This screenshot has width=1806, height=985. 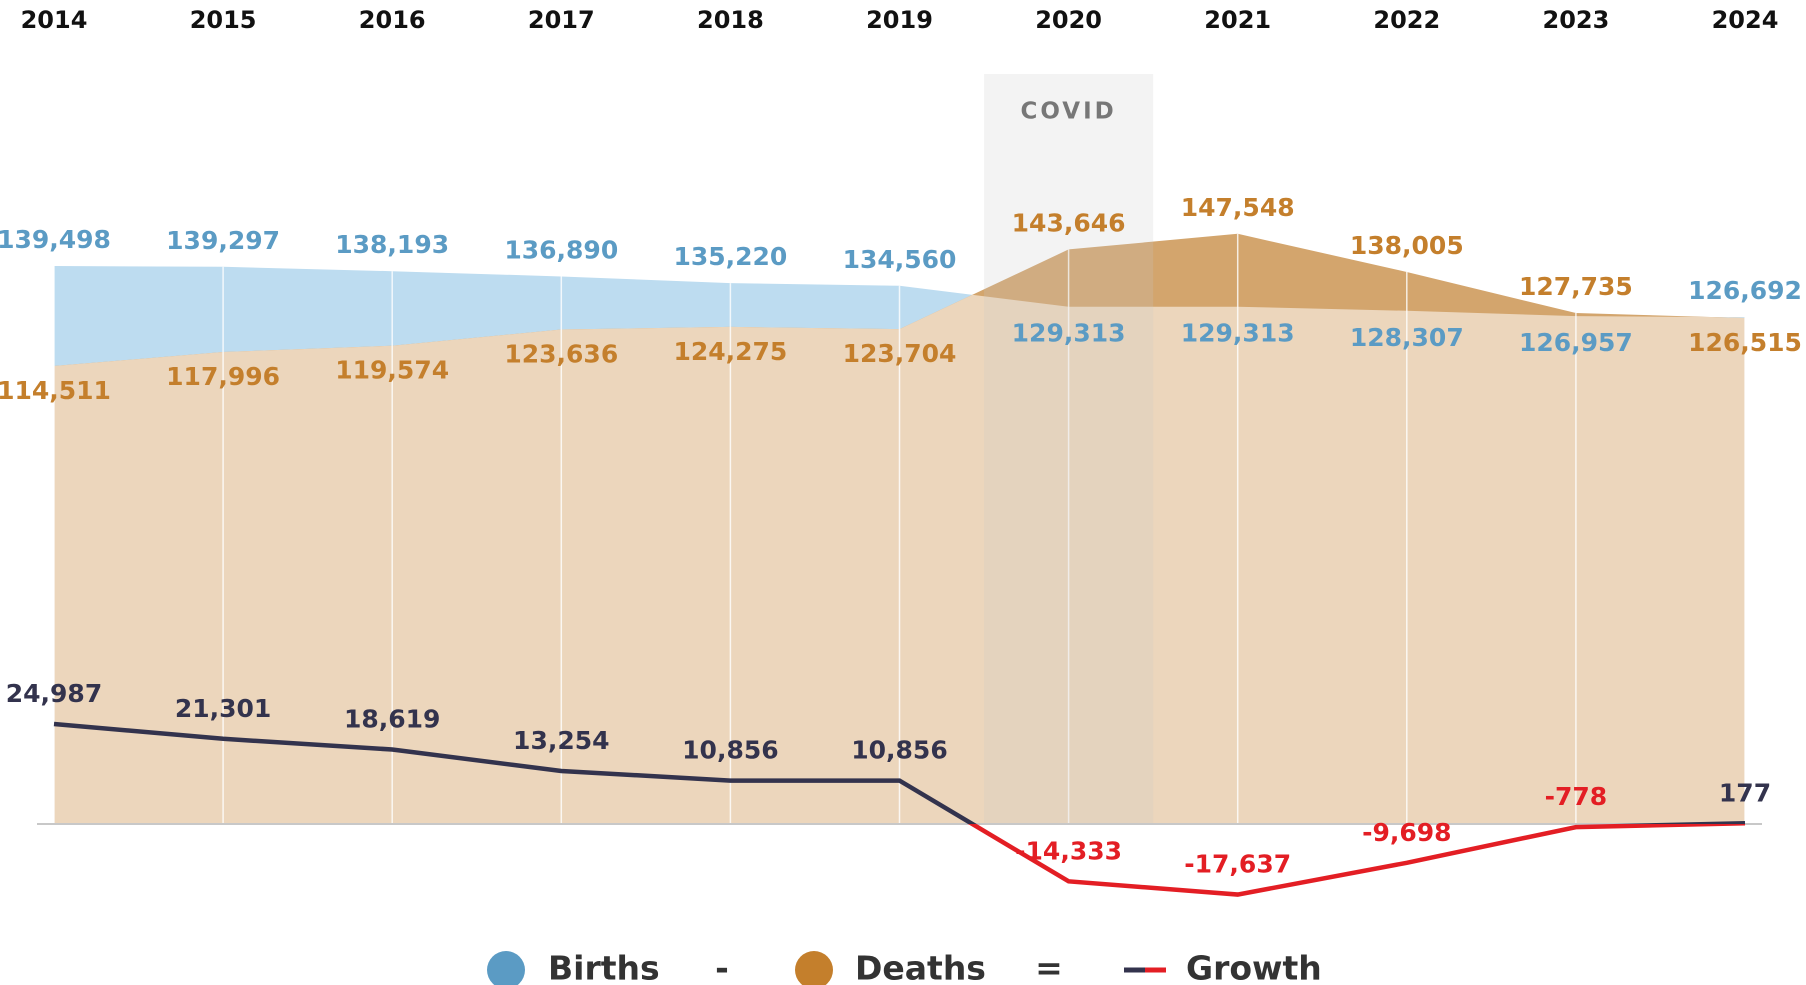 I want to click on year-label: 2017, so click(x=561, y=20).